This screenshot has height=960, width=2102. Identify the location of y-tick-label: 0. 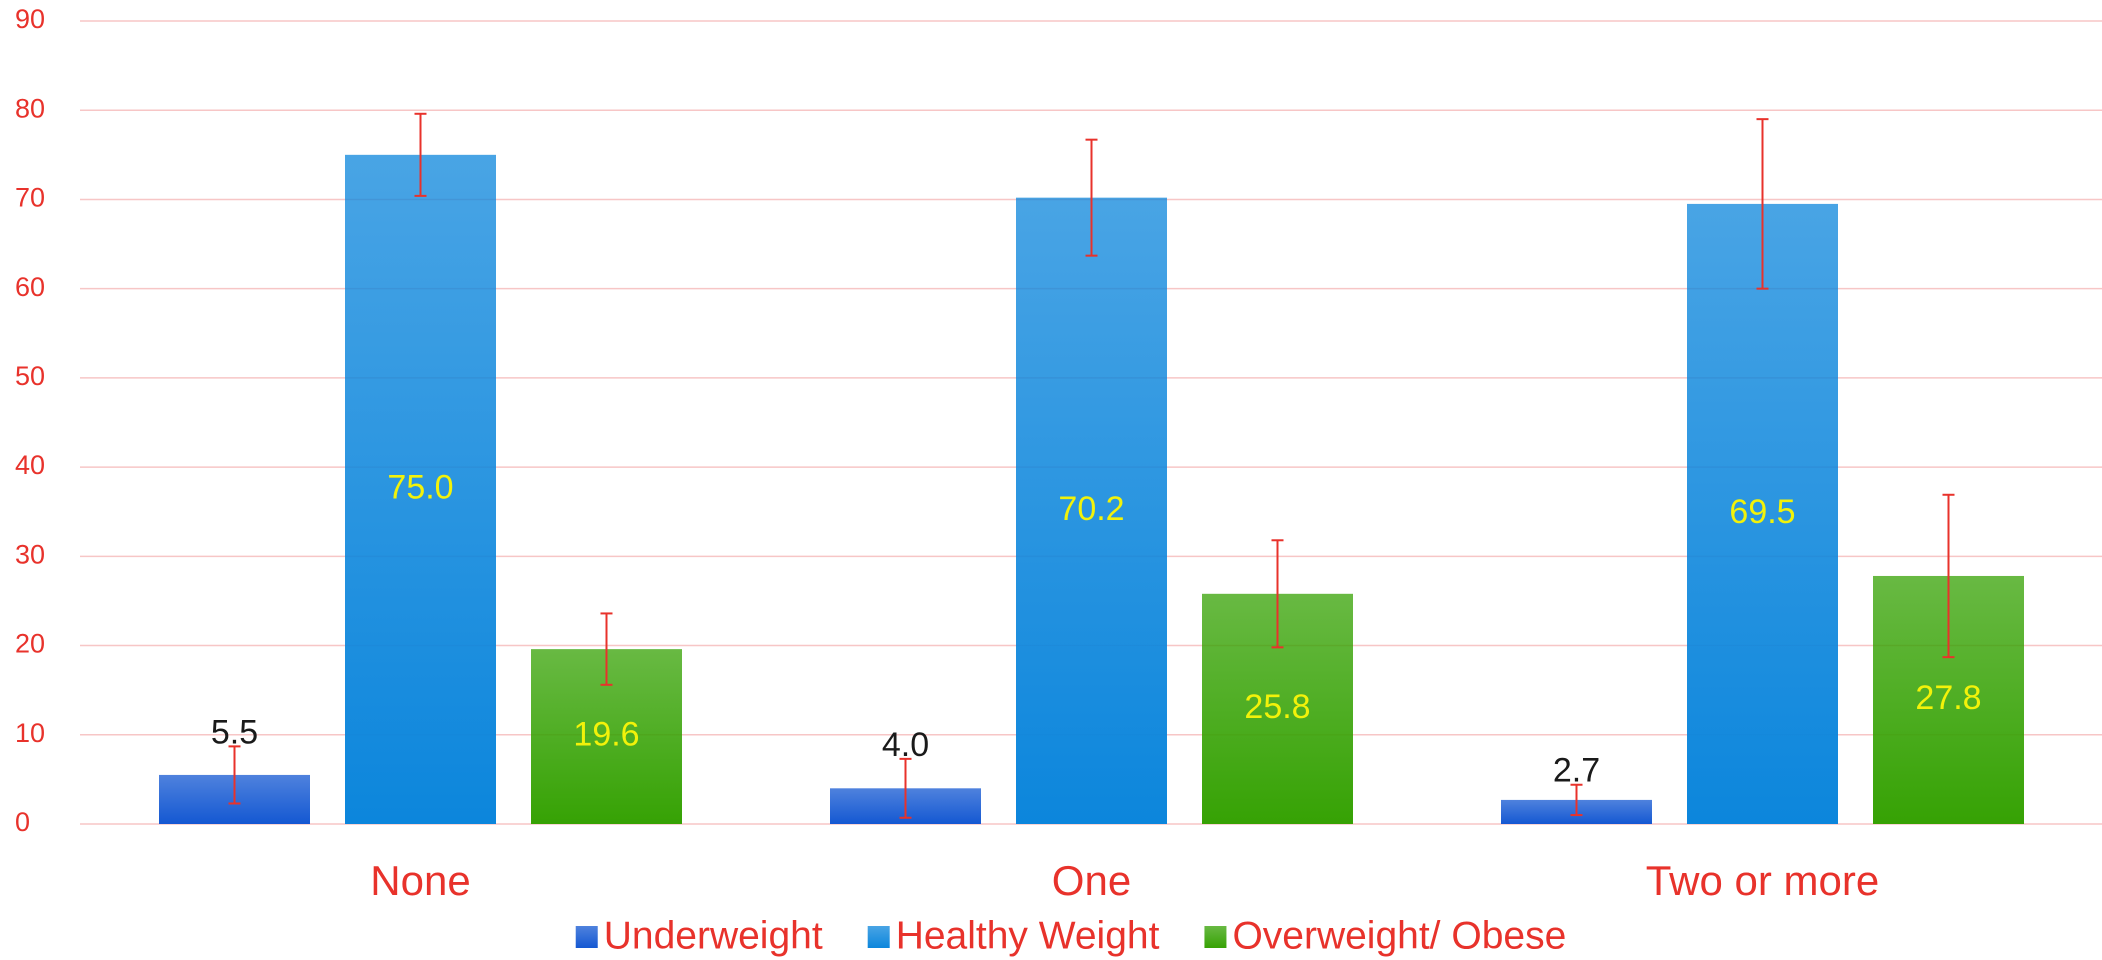
(22, 822).